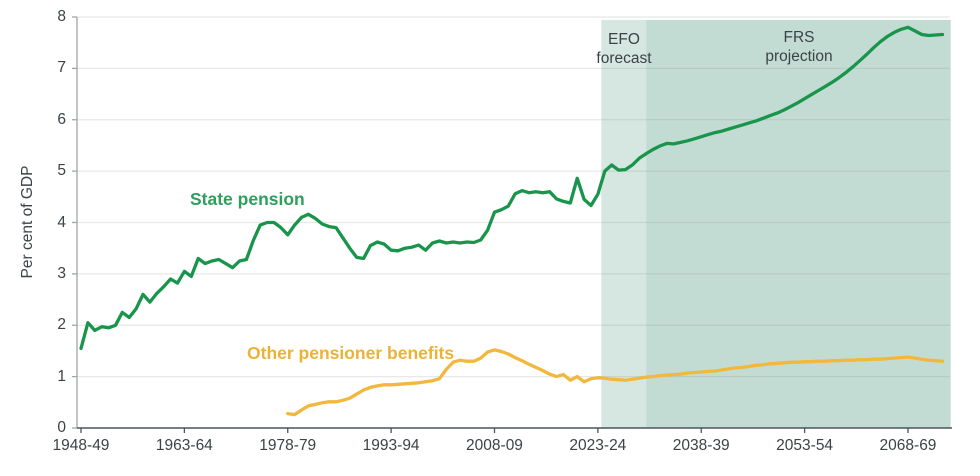 This screenshot has height=476, width=980. What do you see at coordinates (624, 224) in the screenshot?
I see `efo-band` at bounding box center [624, 224].